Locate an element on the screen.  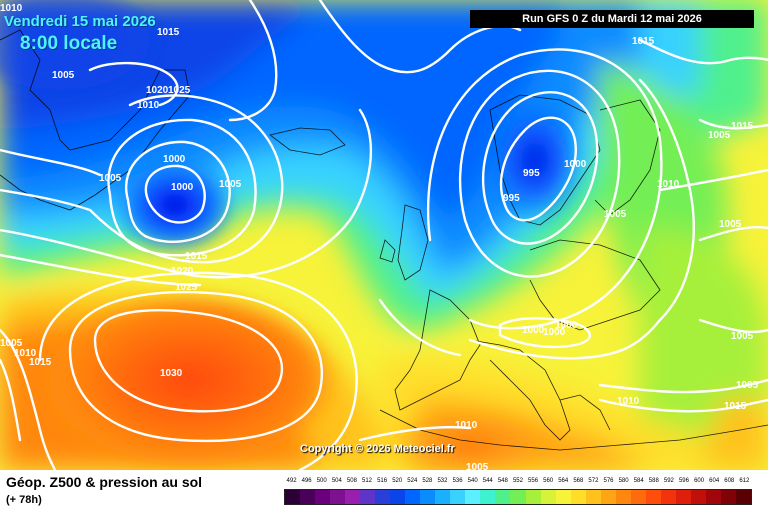
legend-label: 552 is located at coordinates (517, 481).